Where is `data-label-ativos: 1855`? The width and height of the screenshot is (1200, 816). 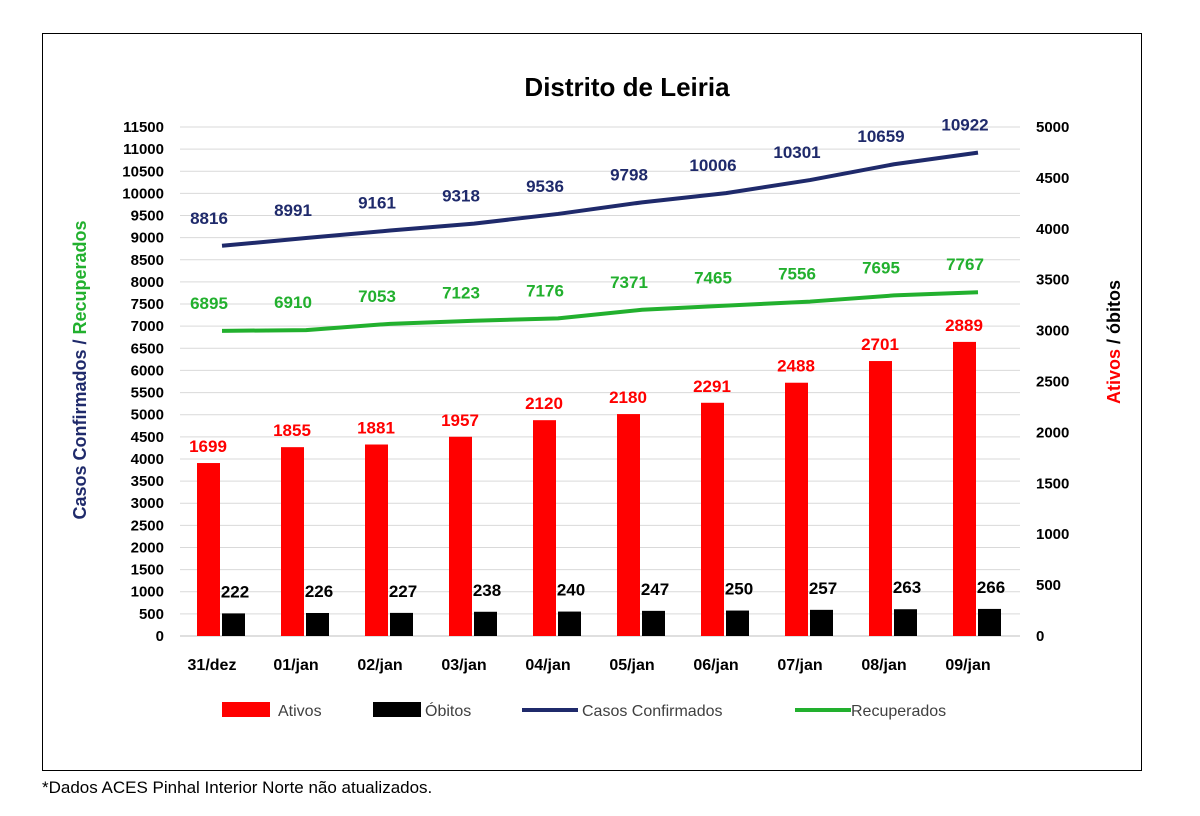
data-label-ativos: 1855 is located at coordinates (292, 430).